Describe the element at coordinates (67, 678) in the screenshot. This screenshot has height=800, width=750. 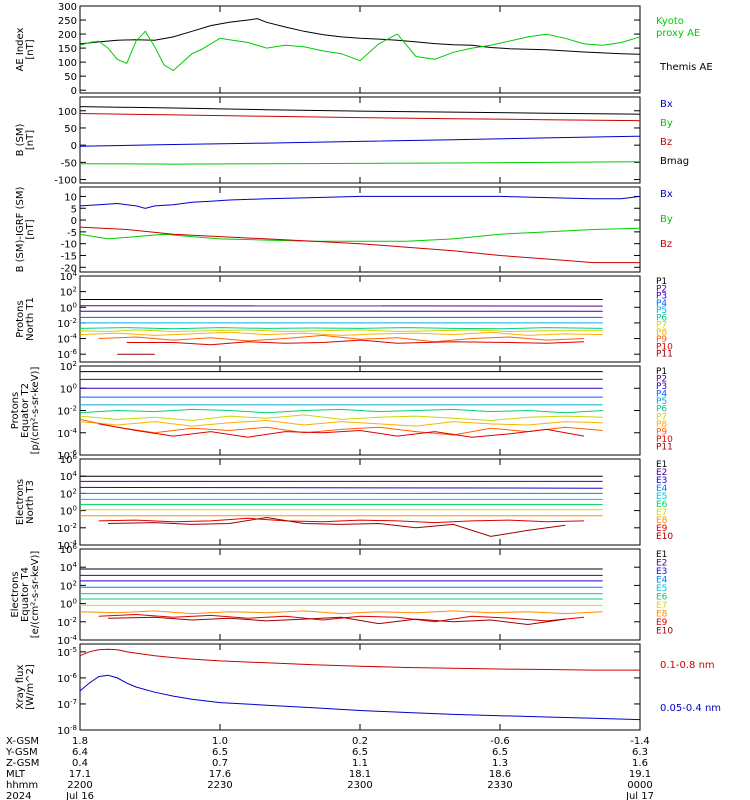
I see `y-tick-label: 10⁻⁶` at that location.